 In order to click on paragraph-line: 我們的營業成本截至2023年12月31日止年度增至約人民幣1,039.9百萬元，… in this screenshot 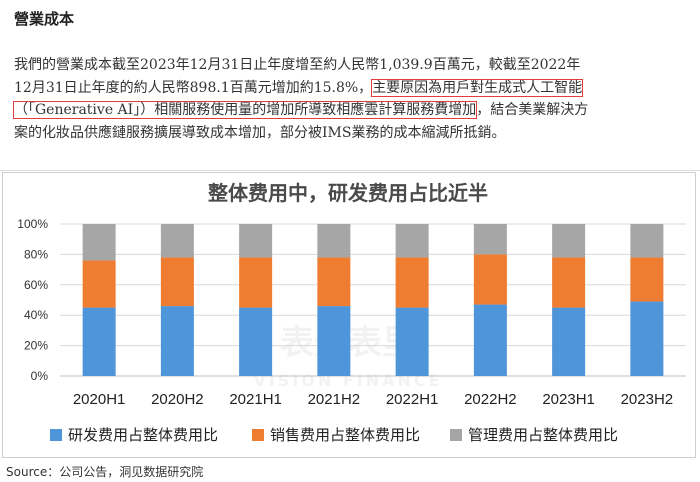, I will do `click(351, 65)`.